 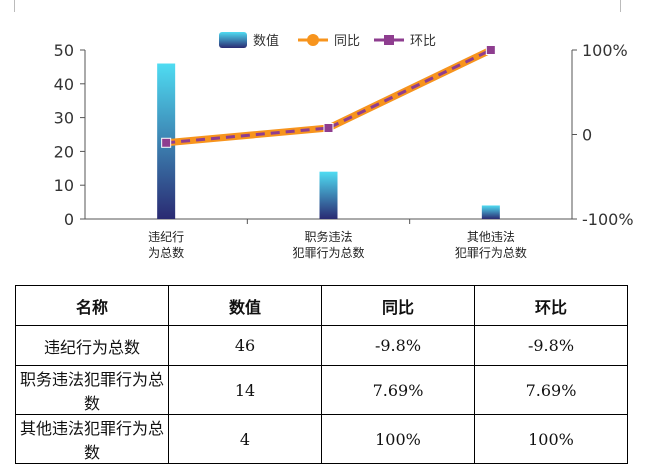 I want to click on corner-line-left, so click(x=14, y=6).